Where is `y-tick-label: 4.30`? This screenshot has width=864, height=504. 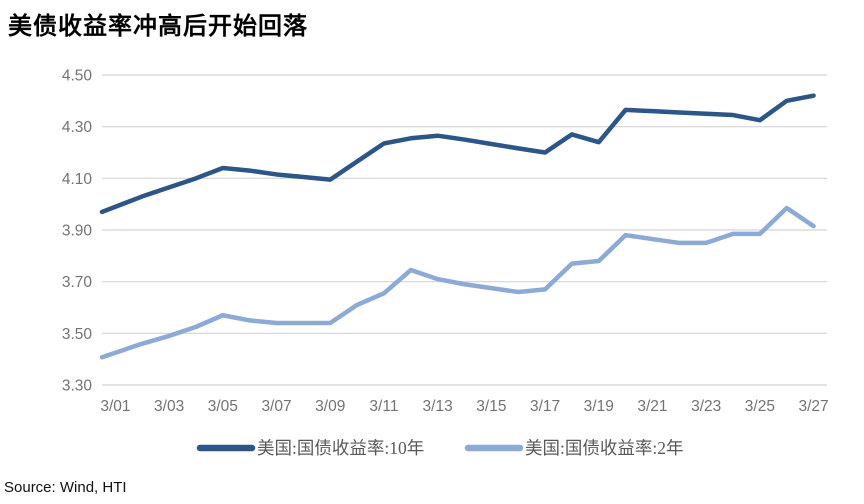 y-tick-label: 4.30 is located at coordinates (77, 127).